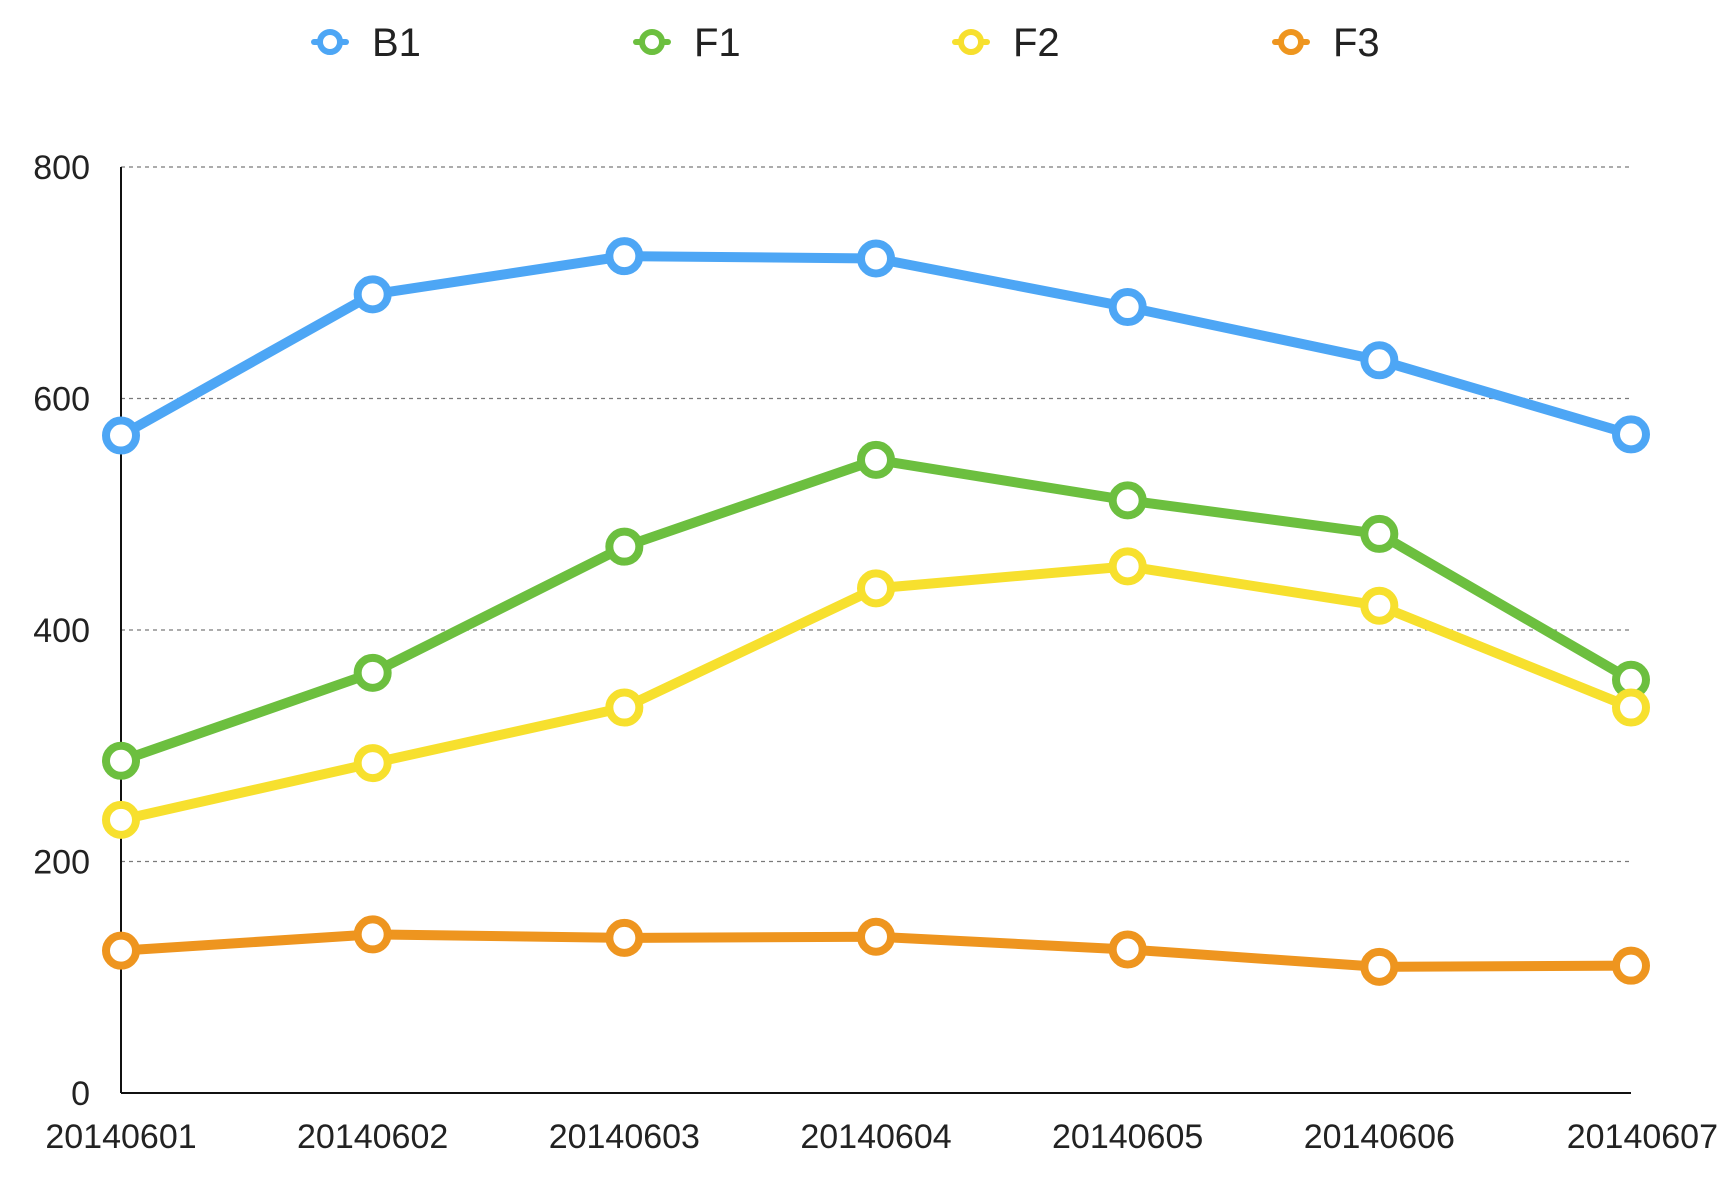 The width and height of the screenshot is (1724, 1178). I want to click on legend-swatch-marker-B1, so click(330, 42).